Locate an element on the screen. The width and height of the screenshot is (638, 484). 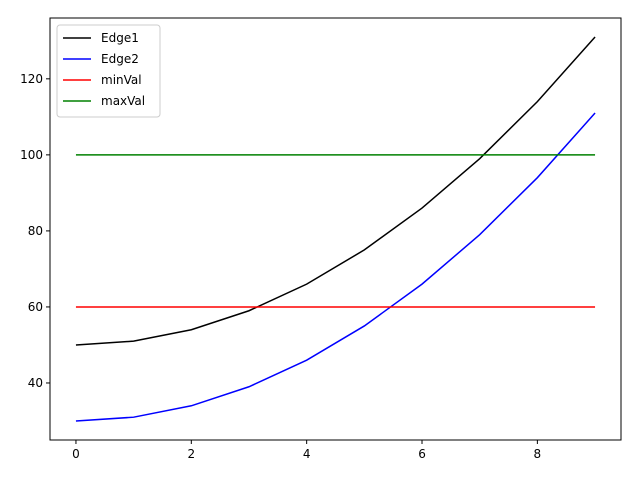
y-tick-label: 120 is located at coordinates (31, 79).